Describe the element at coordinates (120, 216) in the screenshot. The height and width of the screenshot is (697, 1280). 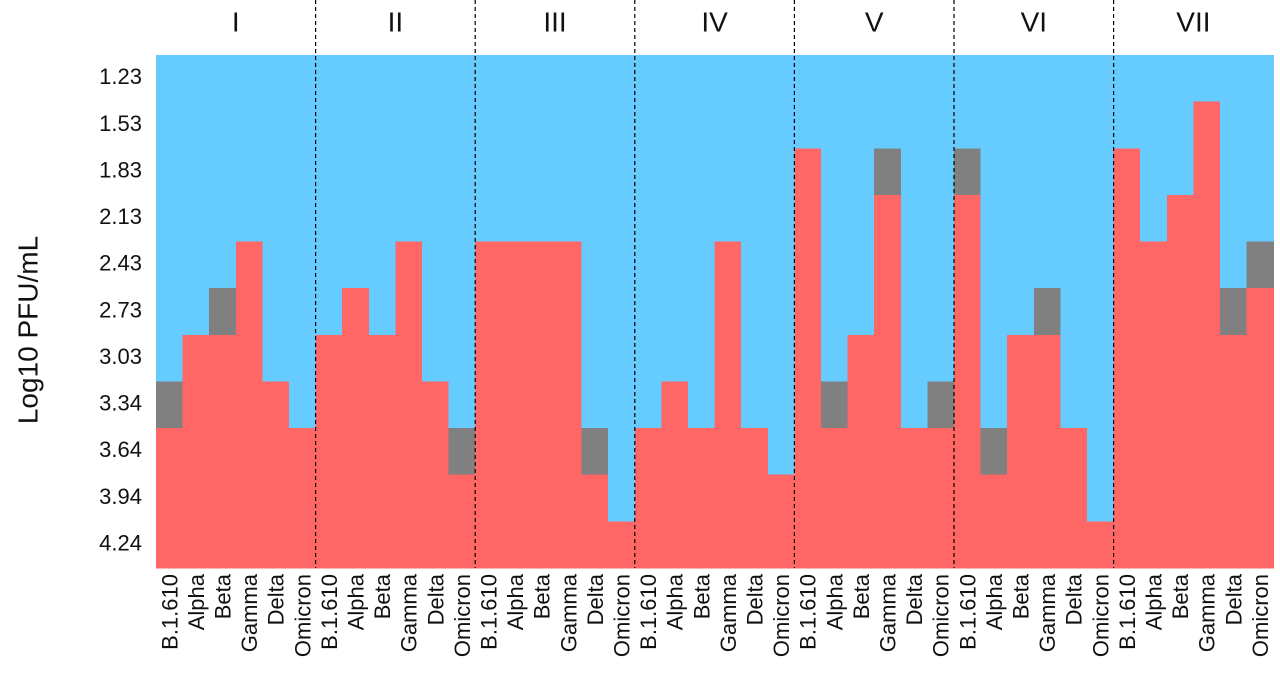
I see `y-tick-label: 2.13` at that location.